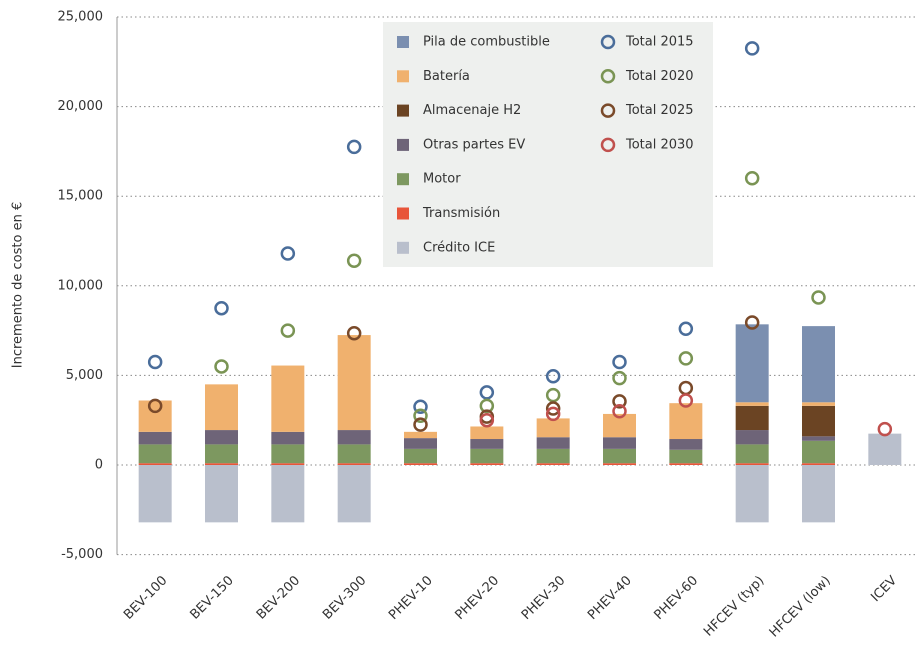 This screenshot has height=652, width=919. I want to click on y-axis-label: Incremento de costo en €, so click(18, 285).